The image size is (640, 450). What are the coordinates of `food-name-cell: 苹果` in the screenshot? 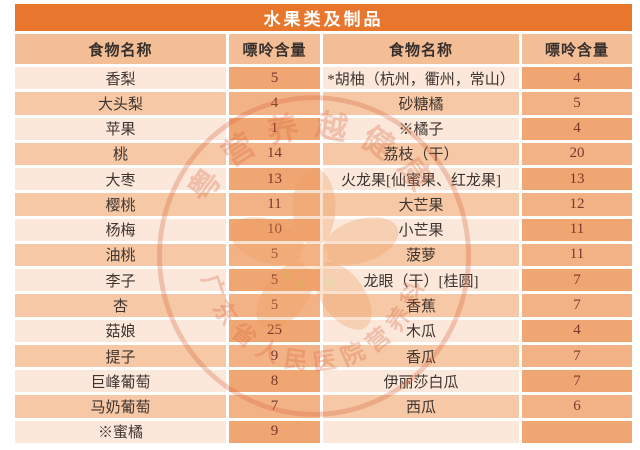 It's located at (120, 128).